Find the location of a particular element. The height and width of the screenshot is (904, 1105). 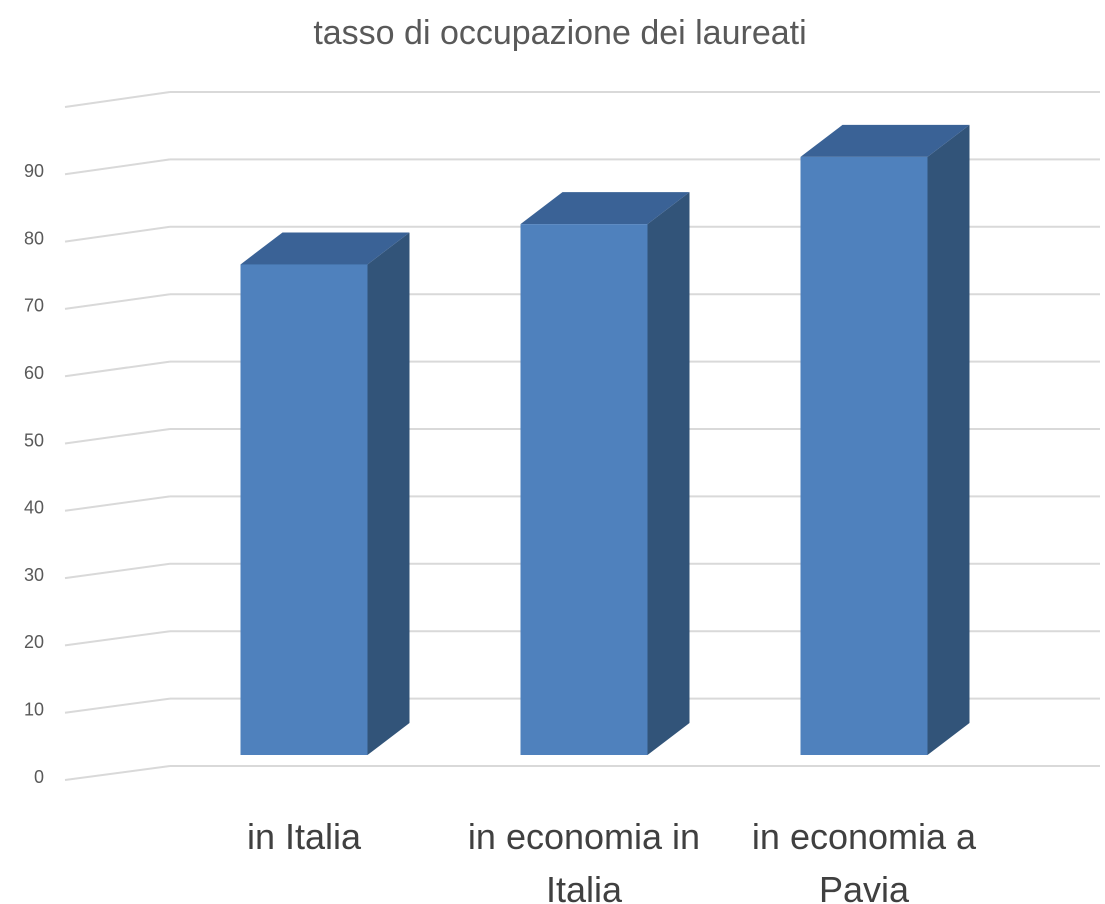

y-tick-label: 80 is located at coordinates (34, 238).